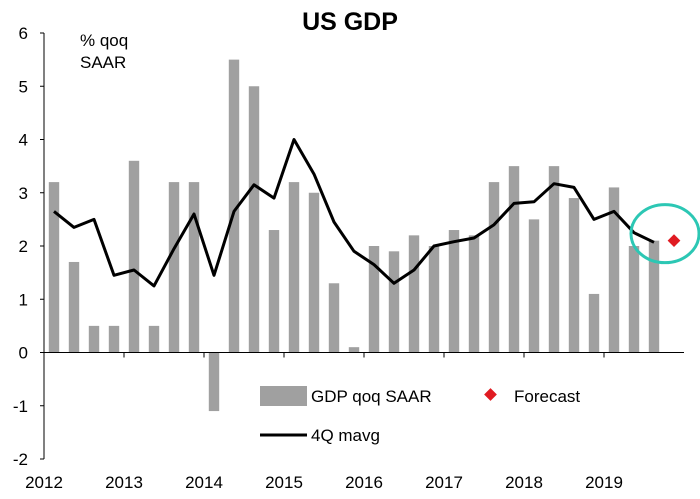 The height and width of the screenshot is (499, 700). I want to click on y-tick-label: 6, so click(23, 33).